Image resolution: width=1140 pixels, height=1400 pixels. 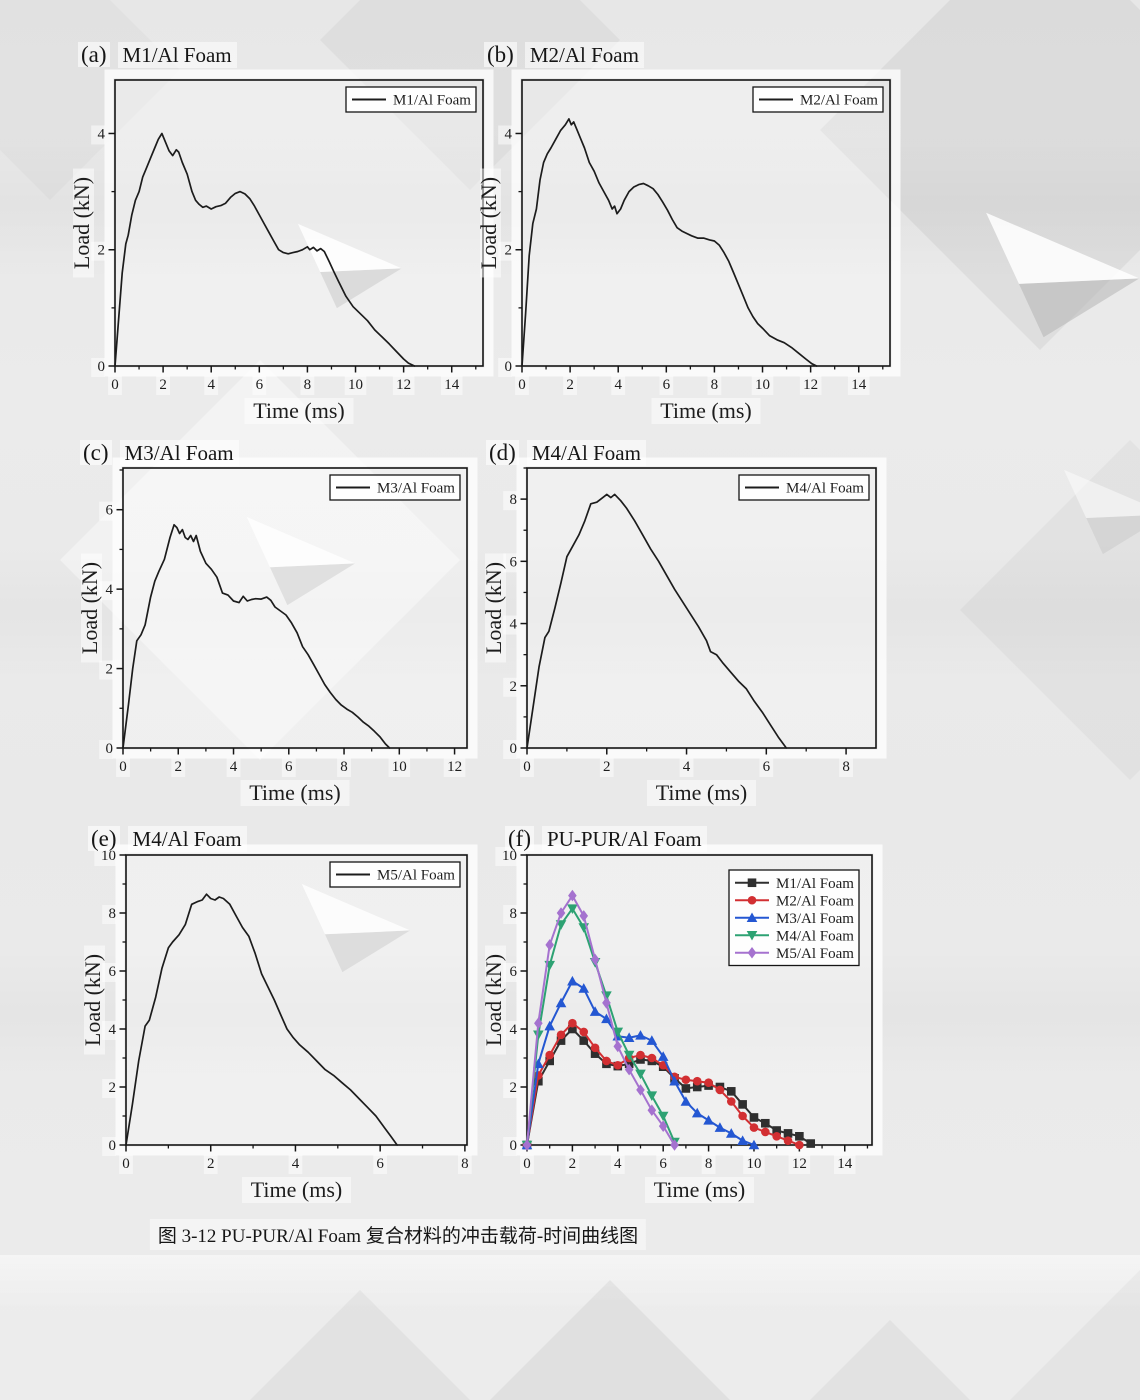 What do you see at coordinates (179, 453) in the screenshot?
I see `panel-name-c: M3/Al Foam` at bounding box center [179, 453].